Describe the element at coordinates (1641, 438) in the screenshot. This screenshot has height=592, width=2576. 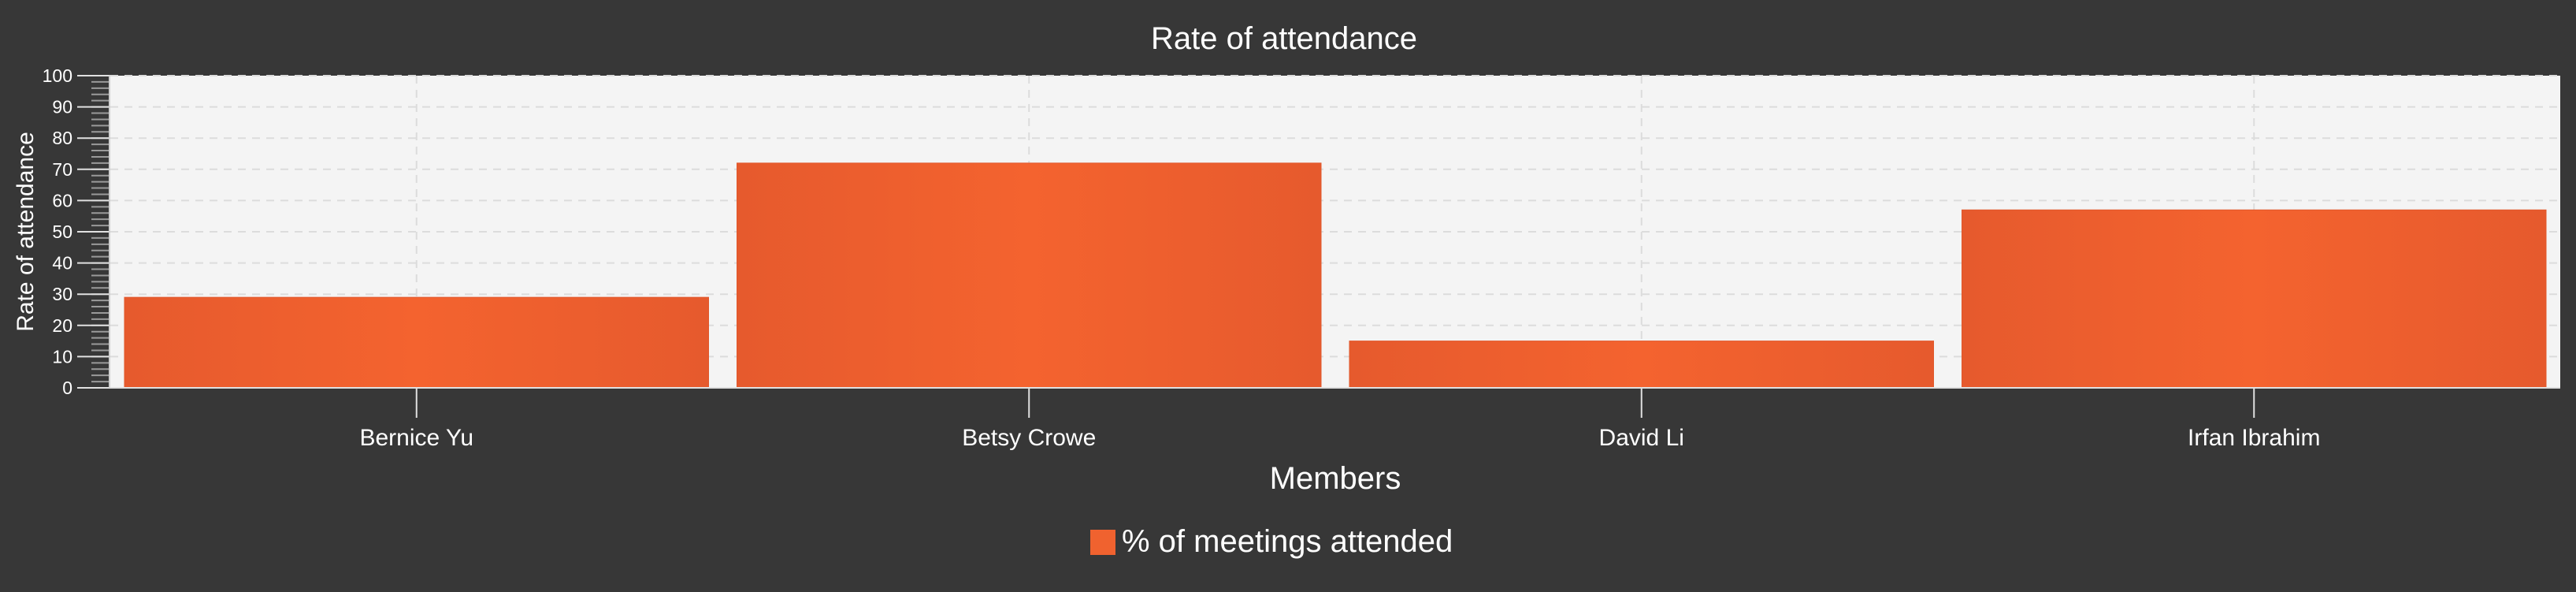
I see `x-tick-label: David Li` at that location.